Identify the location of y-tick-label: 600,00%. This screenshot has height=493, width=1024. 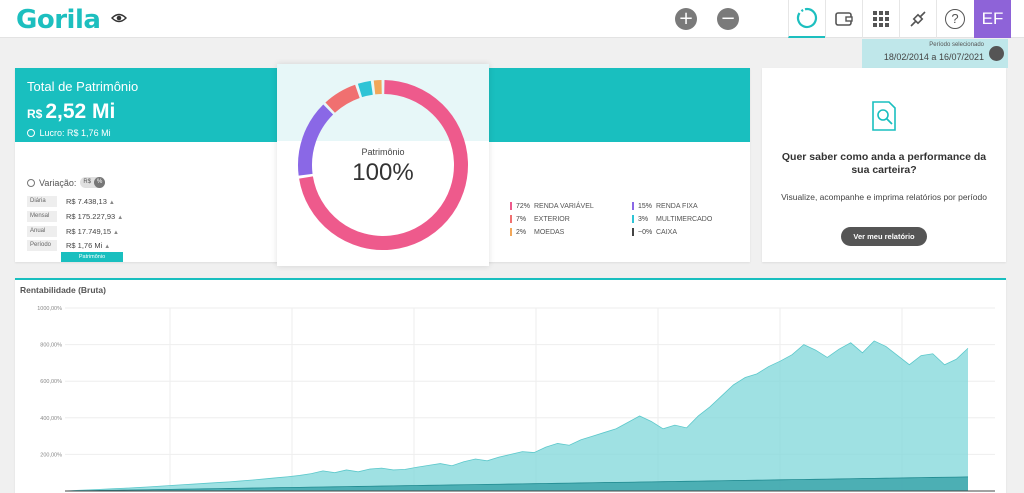
(51, 382).